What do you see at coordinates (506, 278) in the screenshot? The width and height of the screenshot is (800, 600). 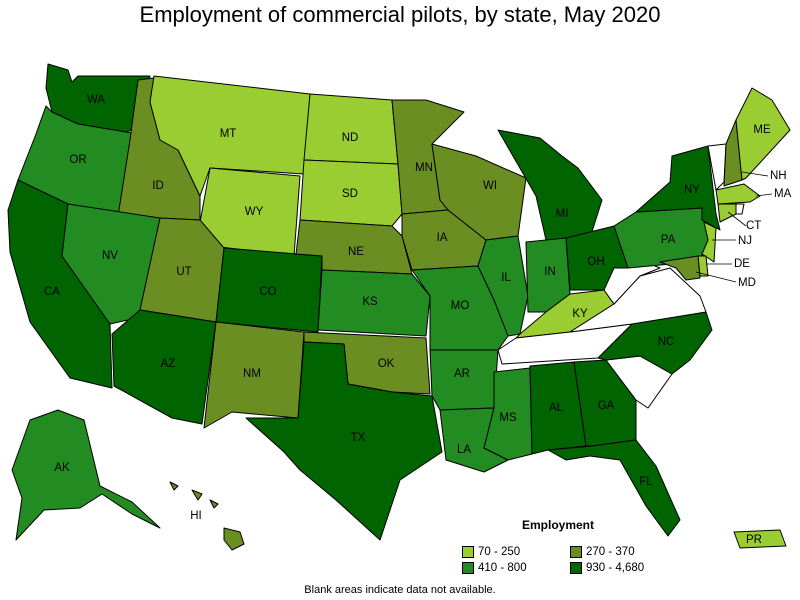 I see `label-il: IL` at bounding box center [506, 278].